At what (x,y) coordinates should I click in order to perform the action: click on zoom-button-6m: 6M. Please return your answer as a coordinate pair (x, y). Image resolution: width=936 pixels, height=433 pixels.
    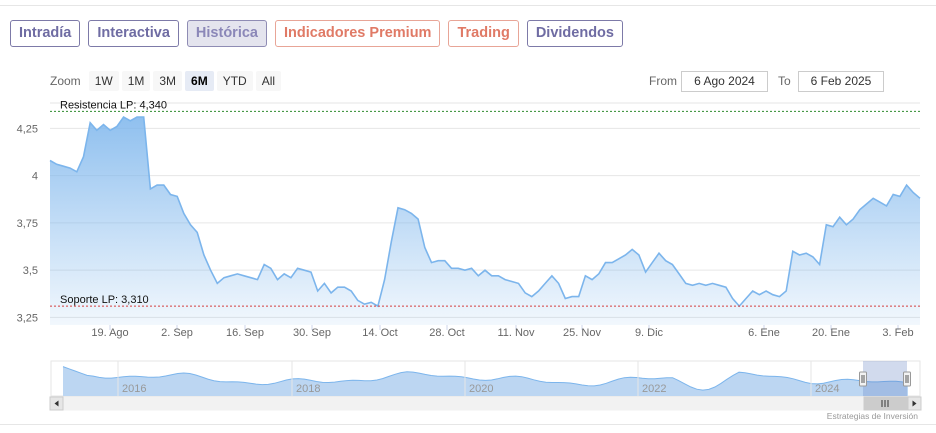
    Looking at the image, I should click on (199, 81).